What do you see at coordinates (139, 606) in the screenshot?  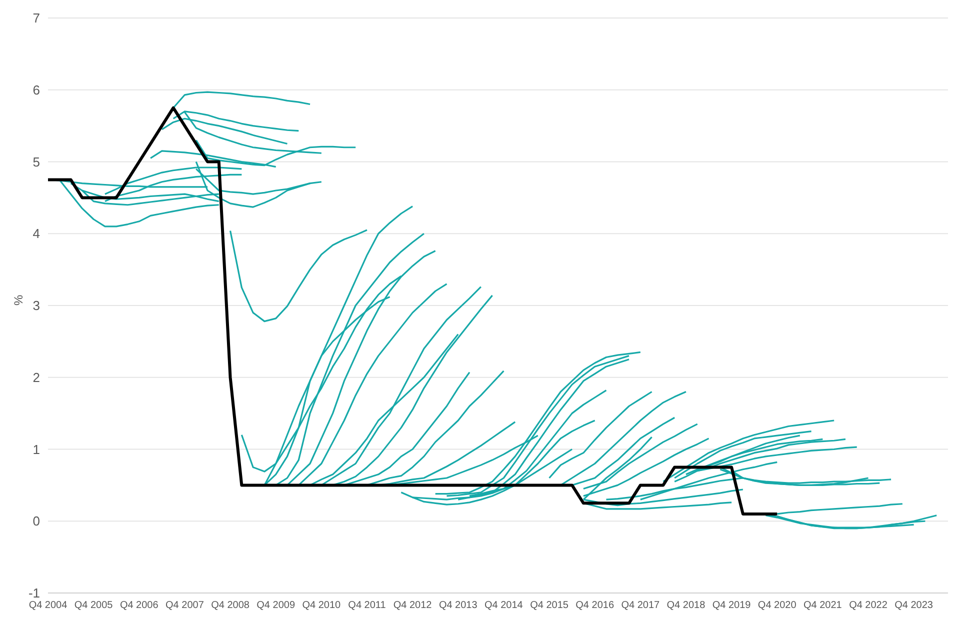 I see `x-tick-label: Q4 2006` at bounding box center [139, 606].